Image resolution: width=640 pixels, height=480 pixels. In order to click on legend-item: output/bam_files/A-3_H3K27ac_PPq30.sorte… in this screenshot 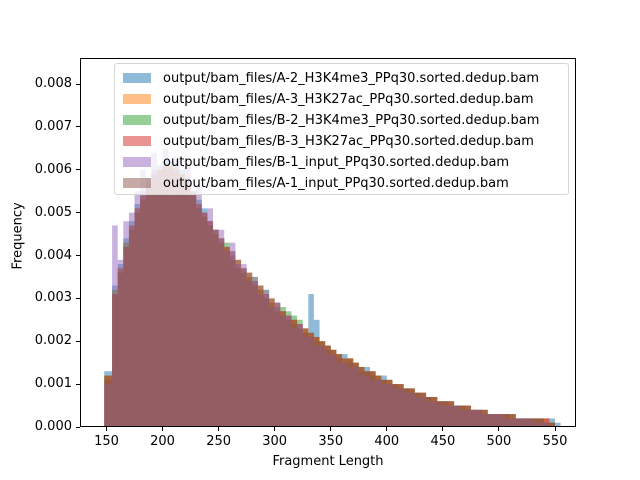, I will do `click(328, 99)`.